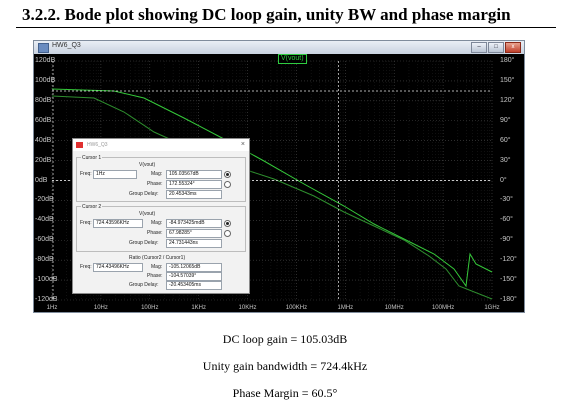  What do you see at coordinates (285, 339) in the screenshot?
I see `dc-gain-result: DC loop gain = 105.03dB` at bounding box center [285, 339].